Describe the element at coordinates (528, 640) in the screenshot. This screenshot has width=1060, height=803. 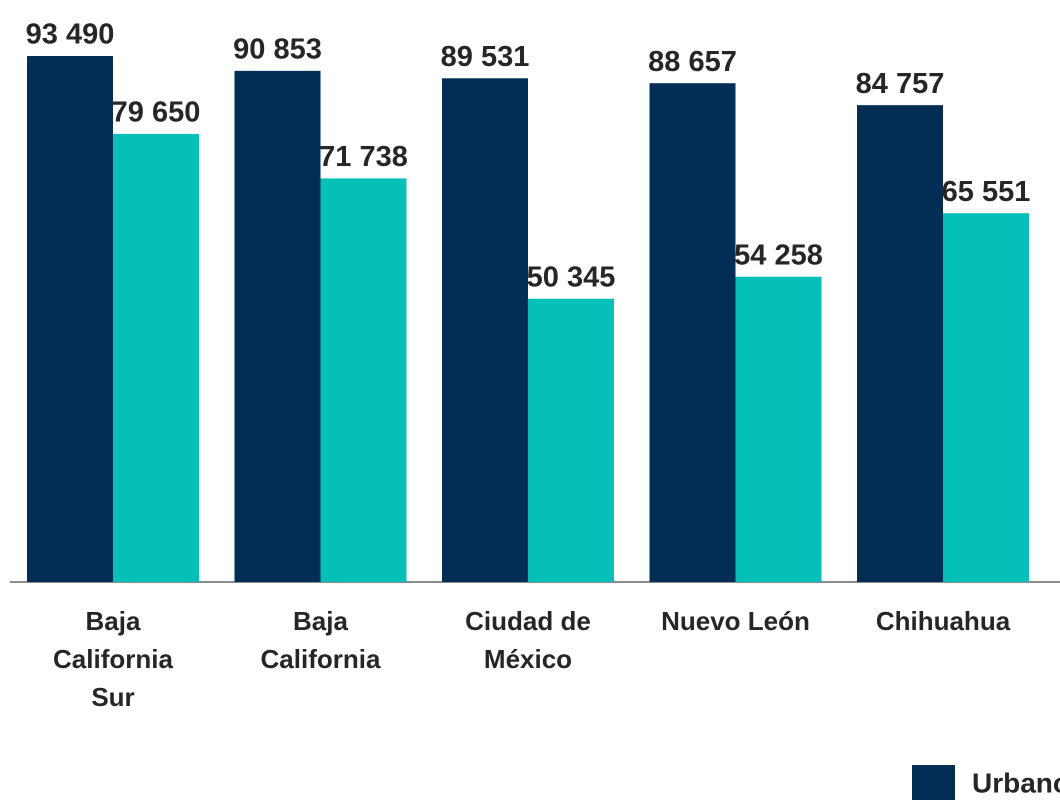
I see `x-tick-label: Ciudad de México` at that location.